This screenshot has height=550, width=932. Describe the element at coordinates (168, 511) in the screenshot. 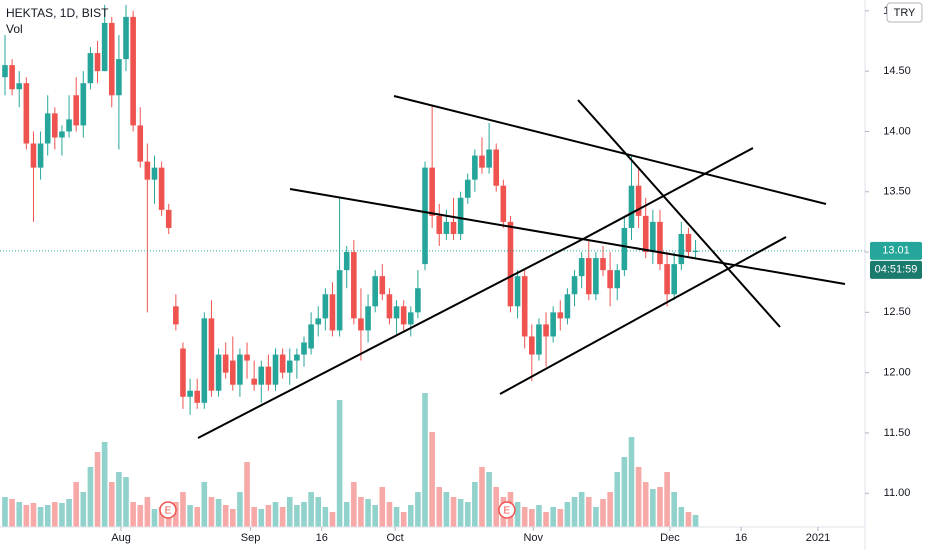

I see `event-label: E` at that location.